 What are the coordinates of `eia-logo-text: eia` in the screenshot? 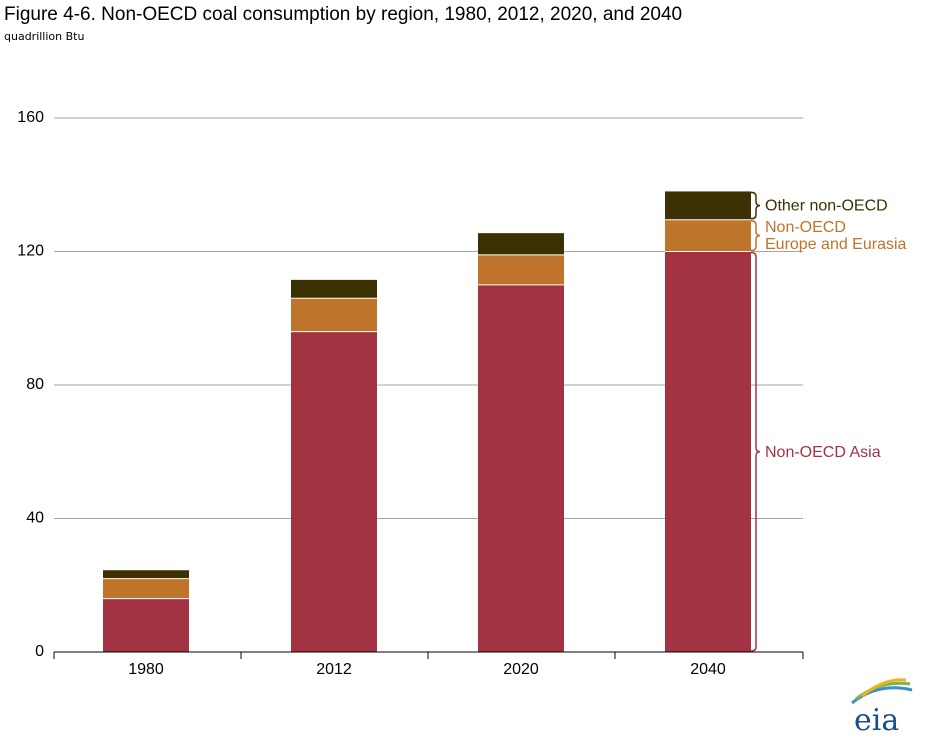 It's located at (876, 720).